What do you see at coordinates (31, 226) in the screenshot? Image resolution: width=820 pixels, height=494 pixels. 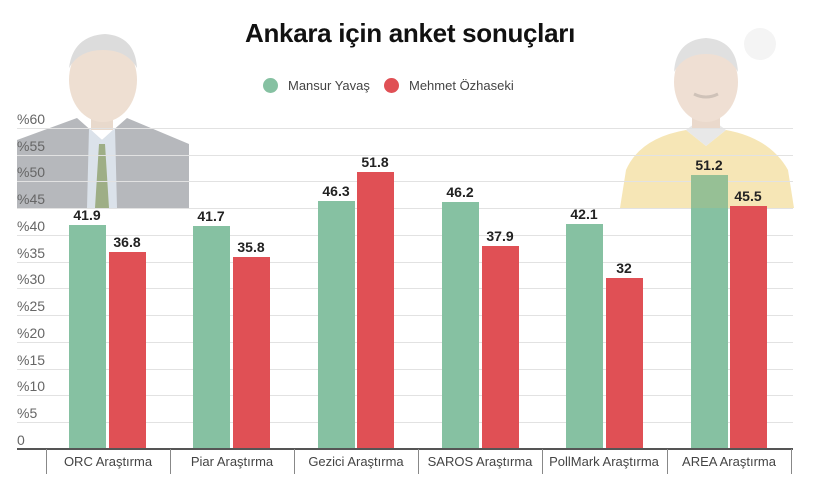 I see `y-tick-label: %40` at bounding box center [31, 226].